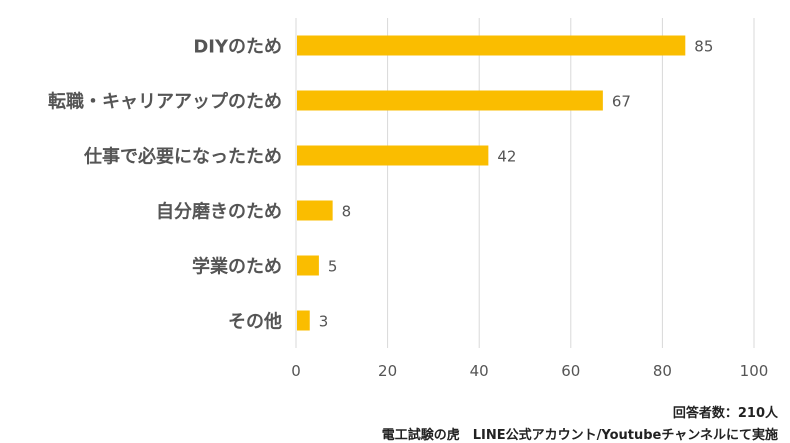  I want to click on category-label: 学業のため, so click(237, 267).